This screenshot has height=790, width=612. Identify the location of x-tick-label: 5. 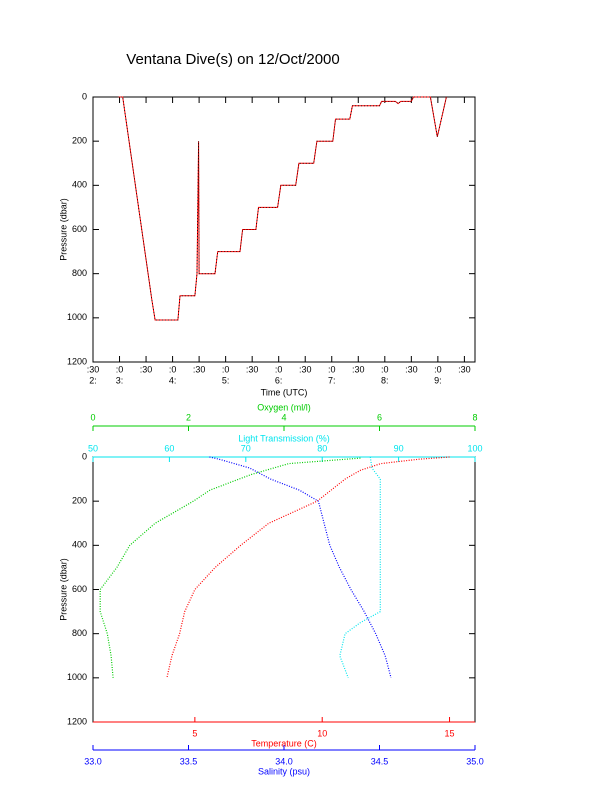
(194, 733).